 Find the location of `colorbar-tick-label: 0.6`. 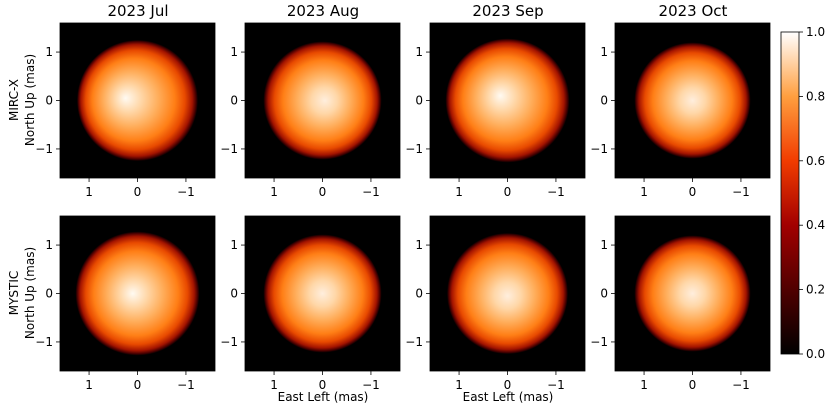

colorbar-tick-label: 0.6 is located at coordinates (815, 161).